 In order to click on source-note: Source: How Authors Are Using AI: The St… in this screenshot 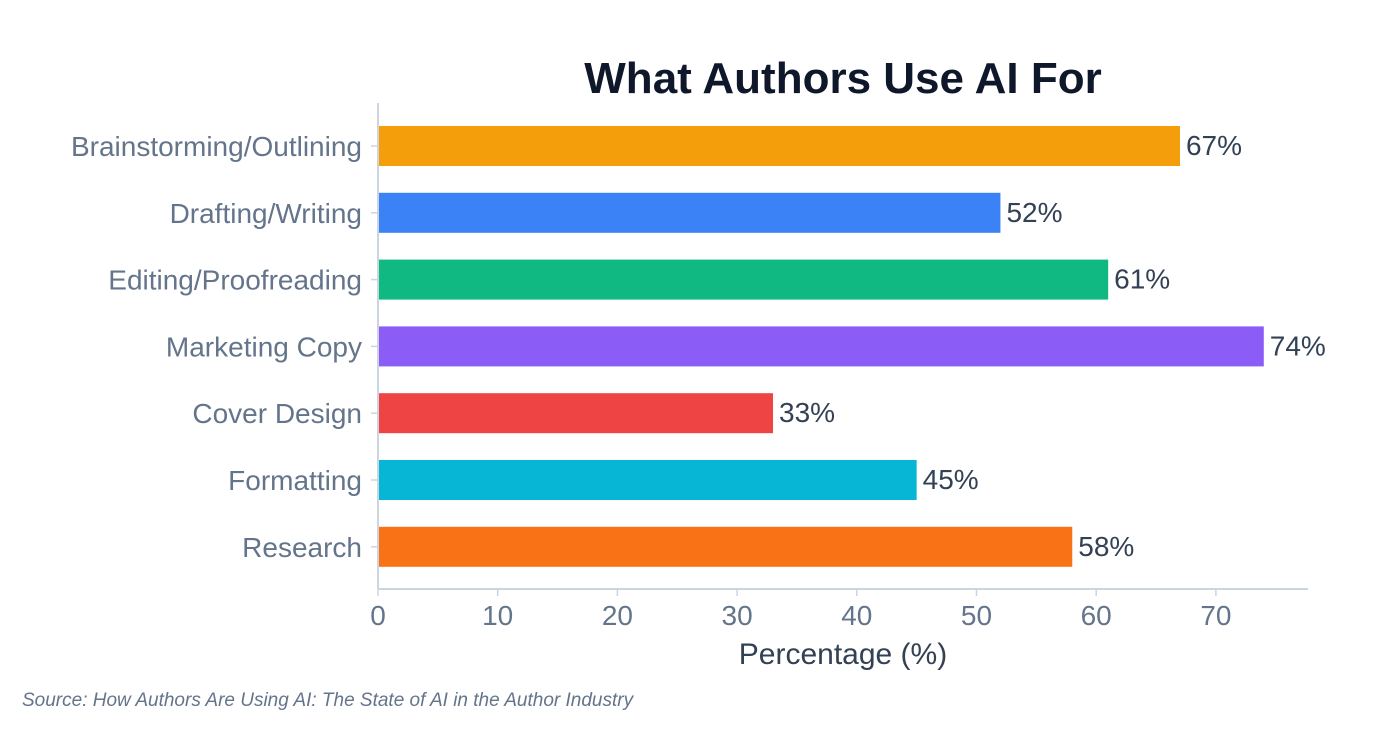, I will do `click(328, 700)`.